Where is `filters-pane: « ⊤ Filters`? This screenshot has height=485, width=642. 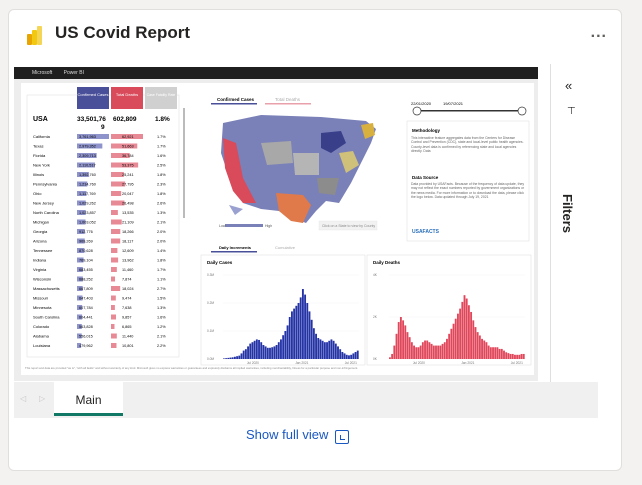
filters-pane: « ⊤ Filters is located at coordinates (574, 223).